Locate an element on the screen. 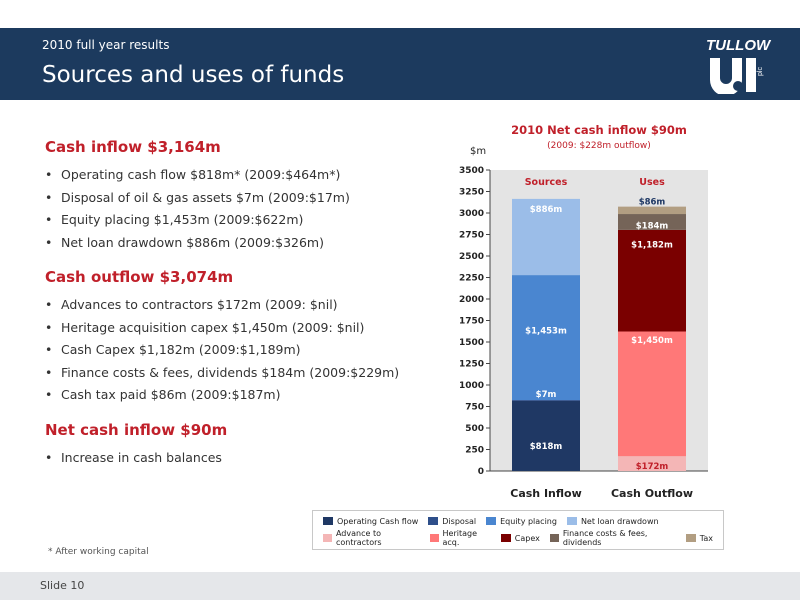  y-tick-label: 2000 is located at coordinates (471, 300).